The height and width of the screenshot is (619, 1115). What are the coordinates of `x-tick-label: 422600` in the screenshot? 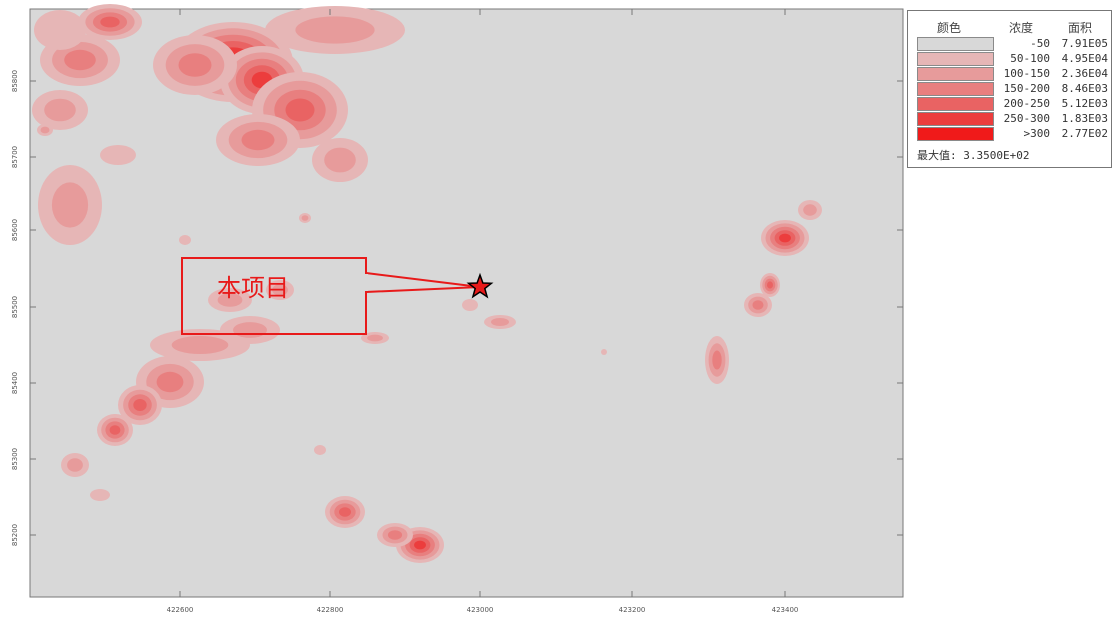 It's located at (180, 610).